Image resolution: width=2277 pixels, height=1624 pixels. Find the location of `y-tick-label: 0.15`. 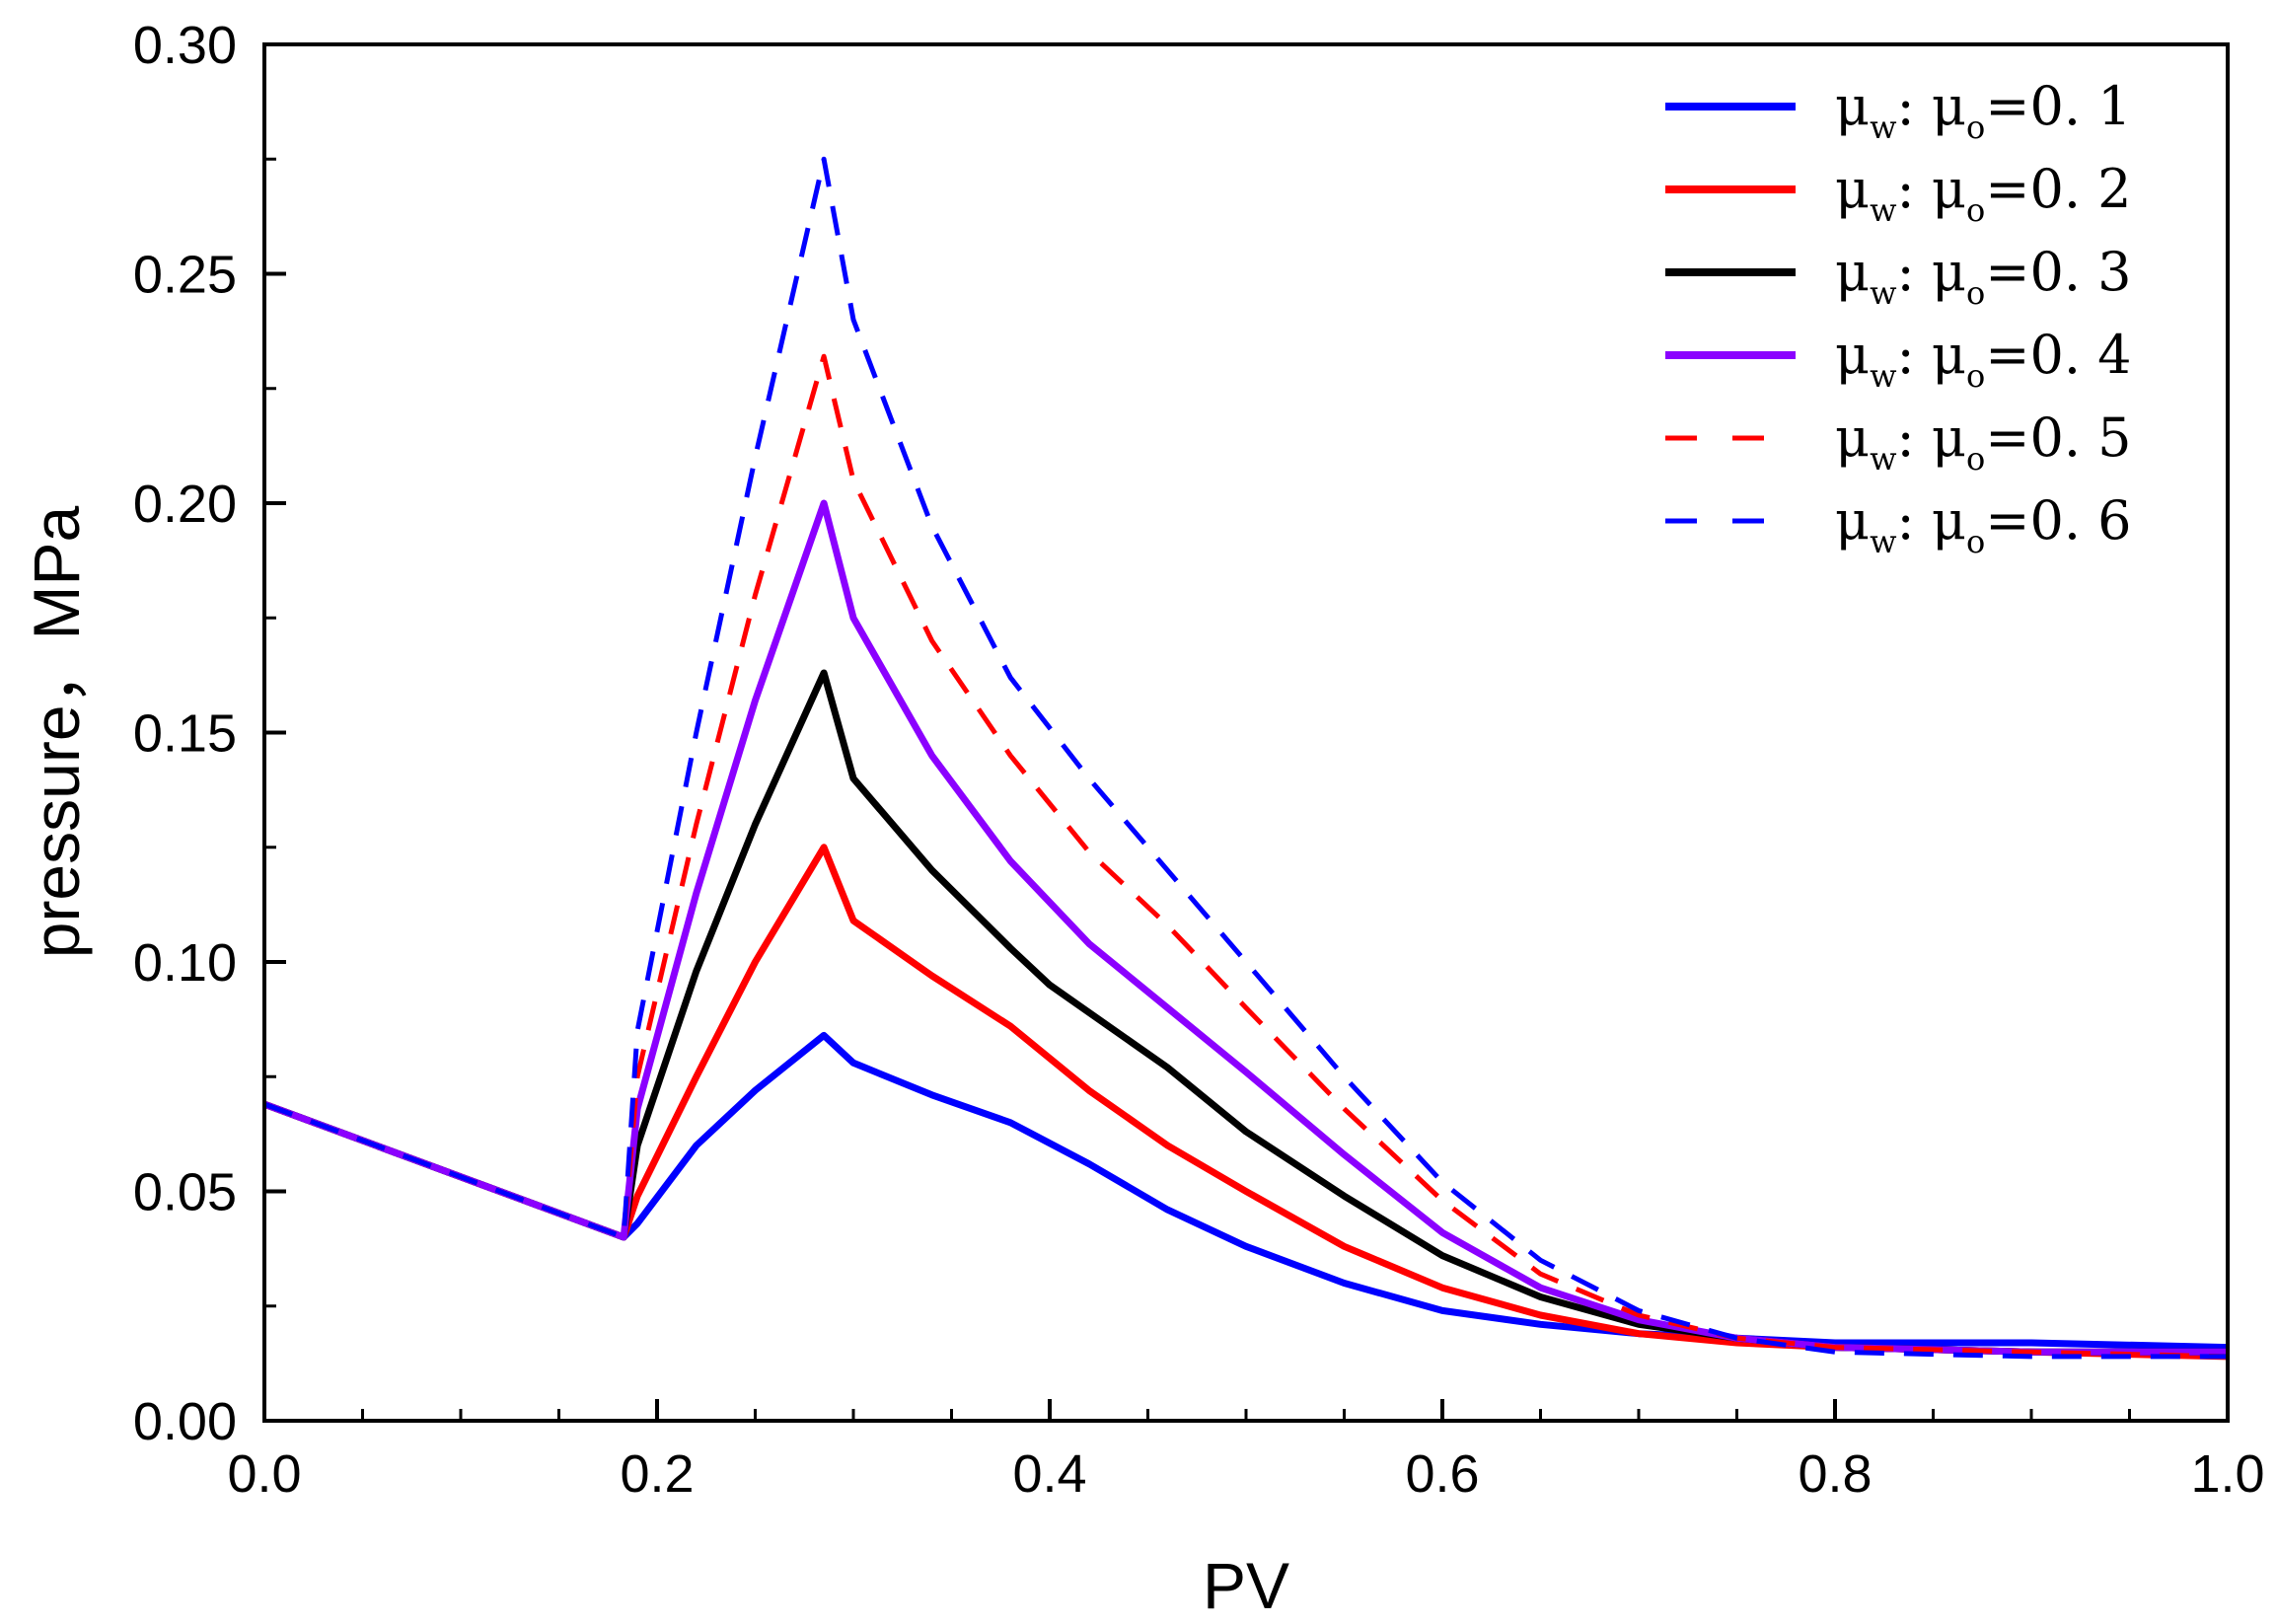

y-tick-label: 0.15 is located at coordinates (185, 734).